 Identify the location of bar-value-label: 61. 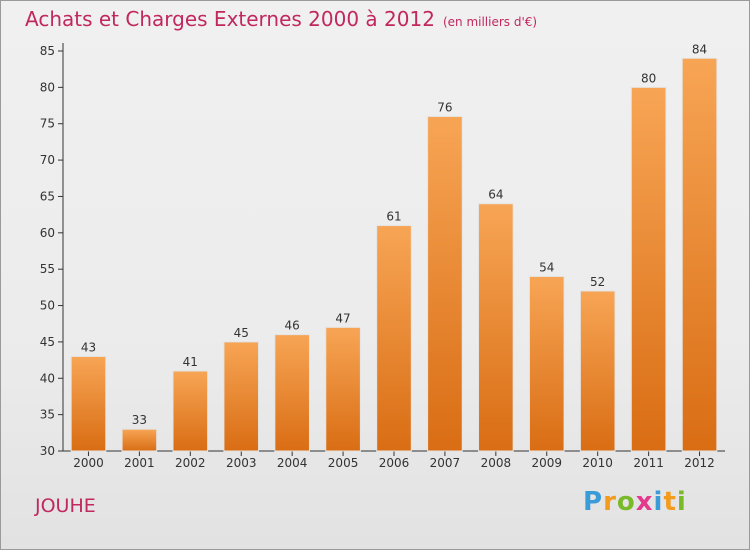
(393, 217).